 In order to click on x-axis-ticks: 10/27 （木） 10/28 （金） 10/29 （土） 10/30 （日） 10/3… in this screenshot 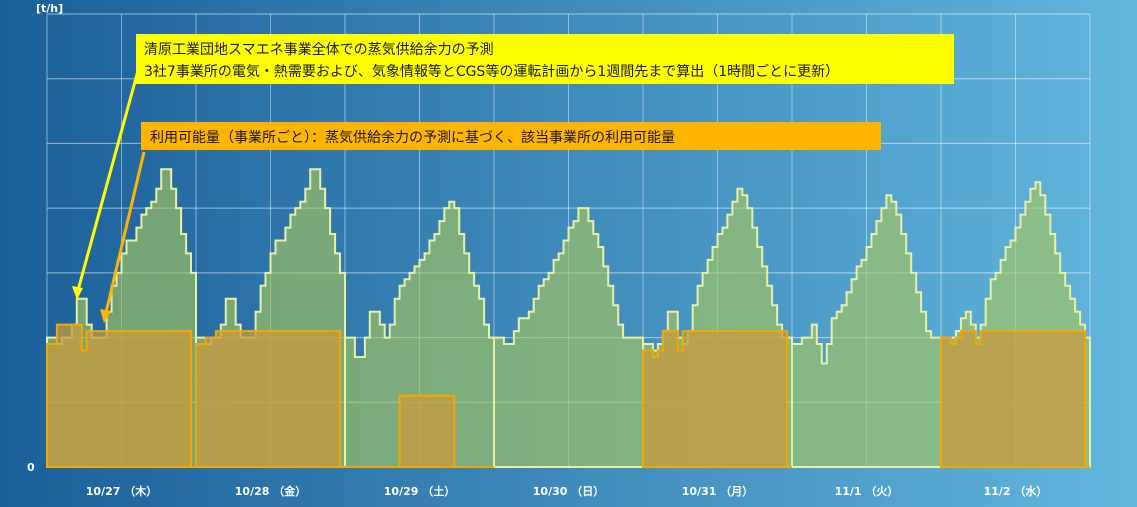, I will do `click(567, 491)`.